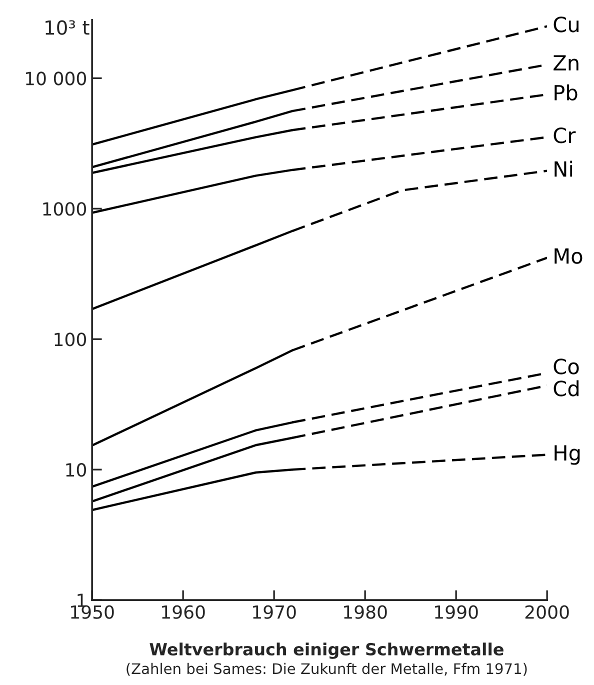  What do you see at coordinates (547, 612) in the screenshot?
I see `x-tick-label: 2000` at bounding box center [547, 612].